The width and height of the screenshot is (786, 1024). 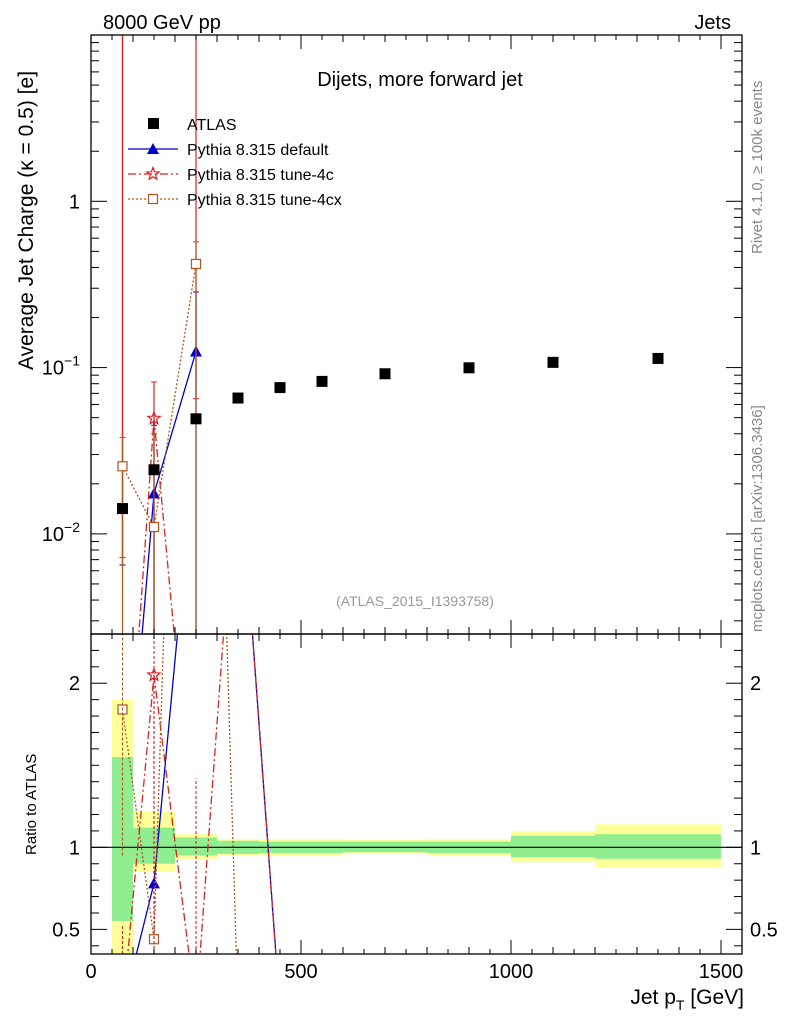 What do you see at coordinates (61, 366) in the screenshot?
I see `y-tick-label: 10⁻¹` at bounding box center [61, 366].